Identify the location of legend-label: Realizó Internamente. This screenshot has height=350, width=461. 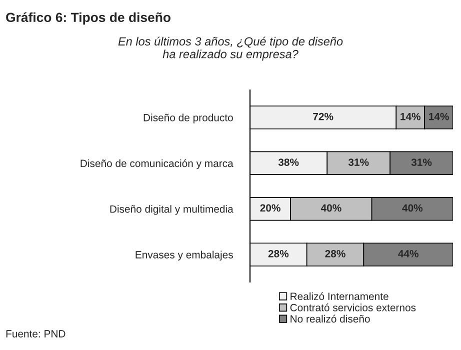
(339, 296).